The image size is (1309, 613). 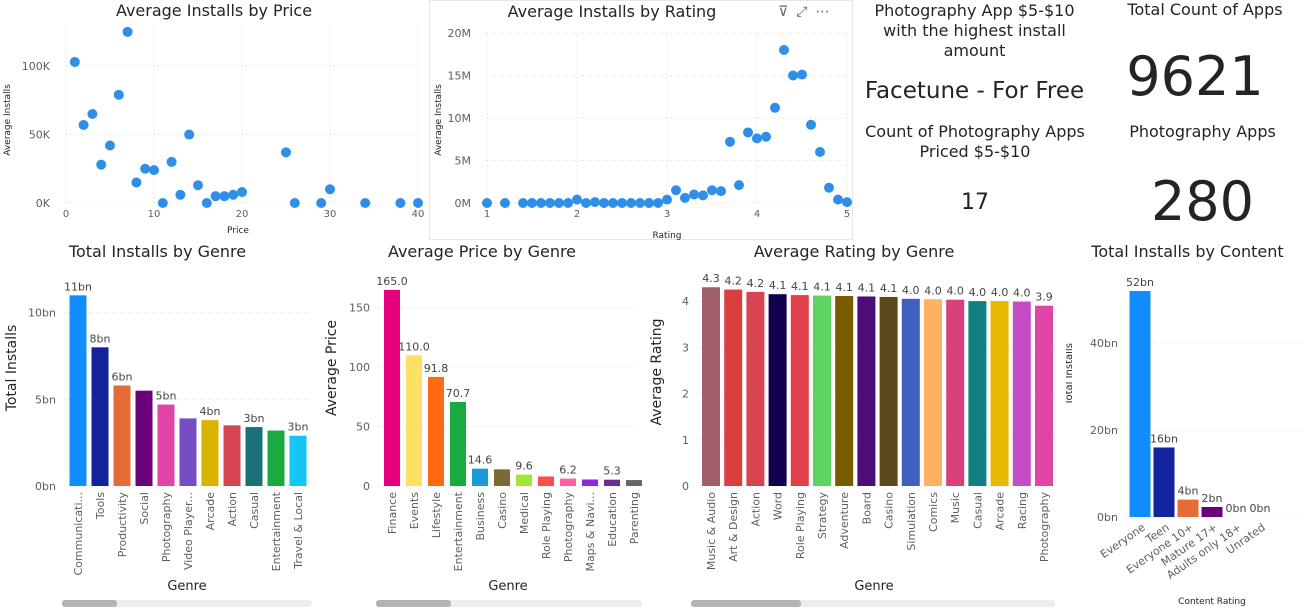 I want to click on y-tick-label: 20M, so click(x=460, y=33).